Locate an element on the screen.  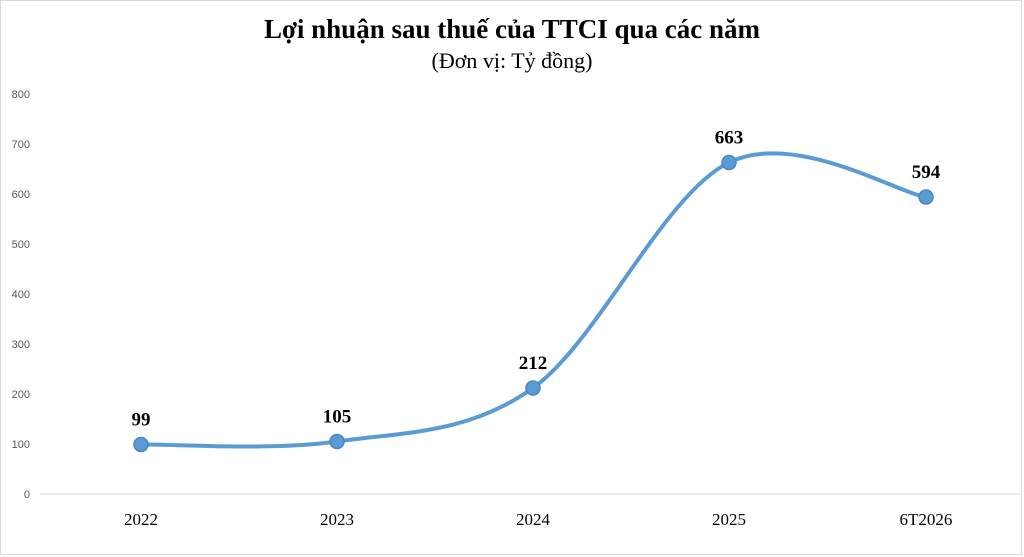
data-label: 594 is located at coordinates (926, 172).